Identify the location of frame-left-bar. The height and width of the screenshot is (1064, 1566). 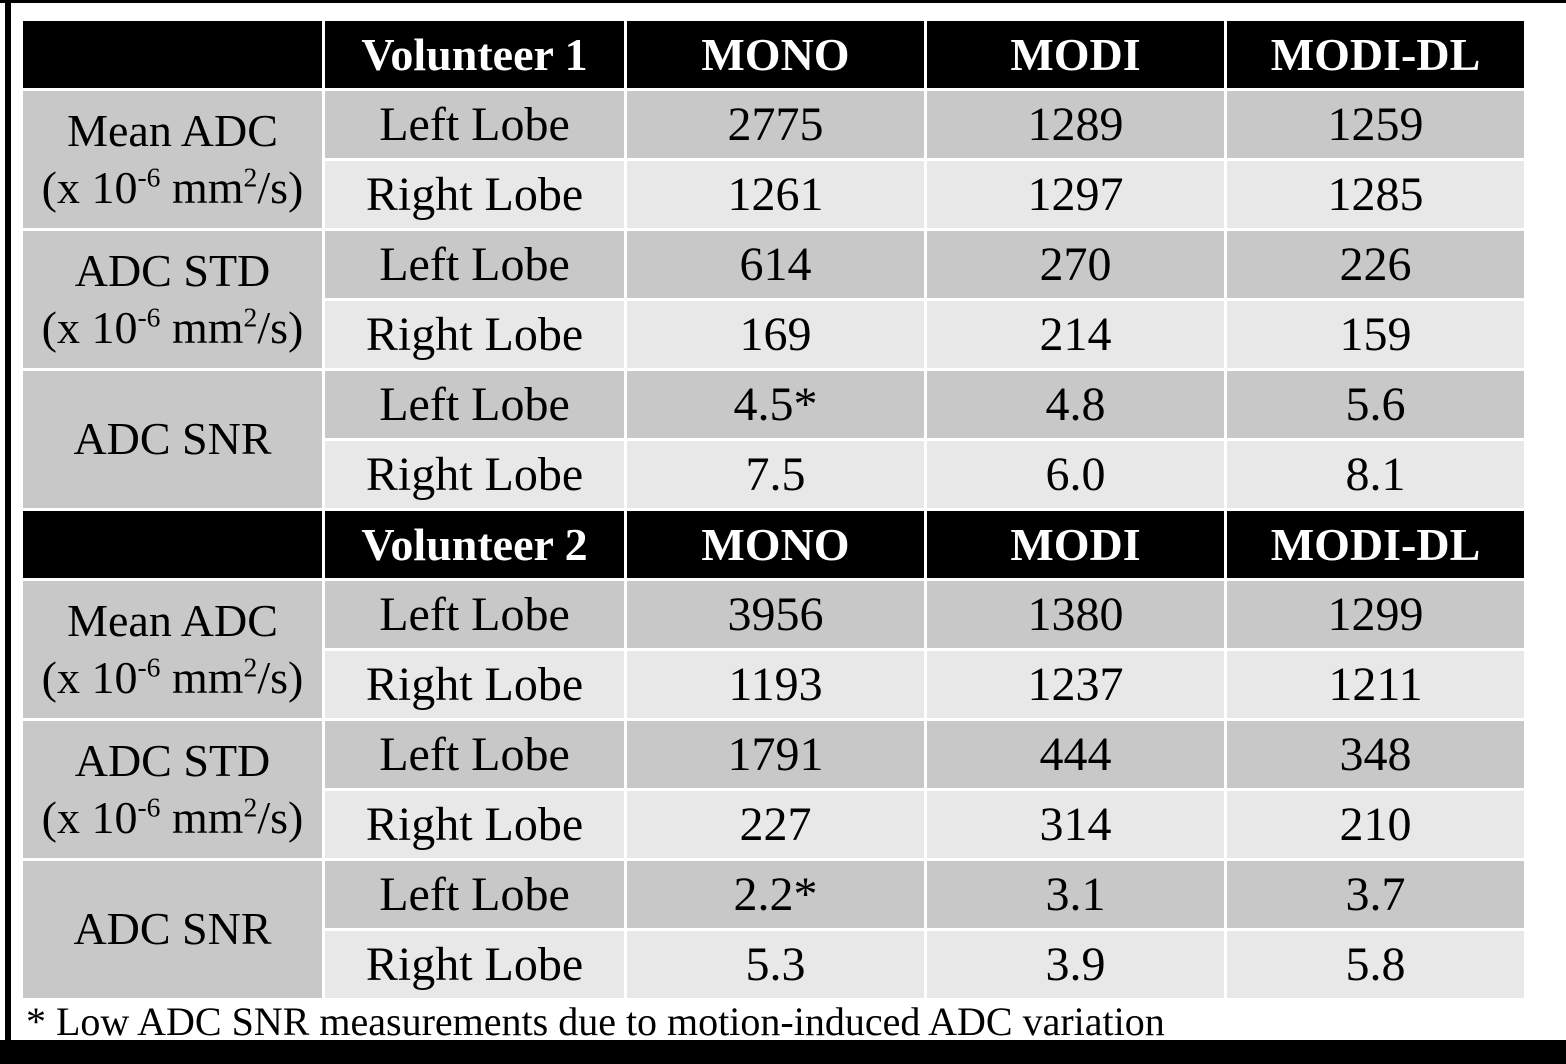
(8, 532).